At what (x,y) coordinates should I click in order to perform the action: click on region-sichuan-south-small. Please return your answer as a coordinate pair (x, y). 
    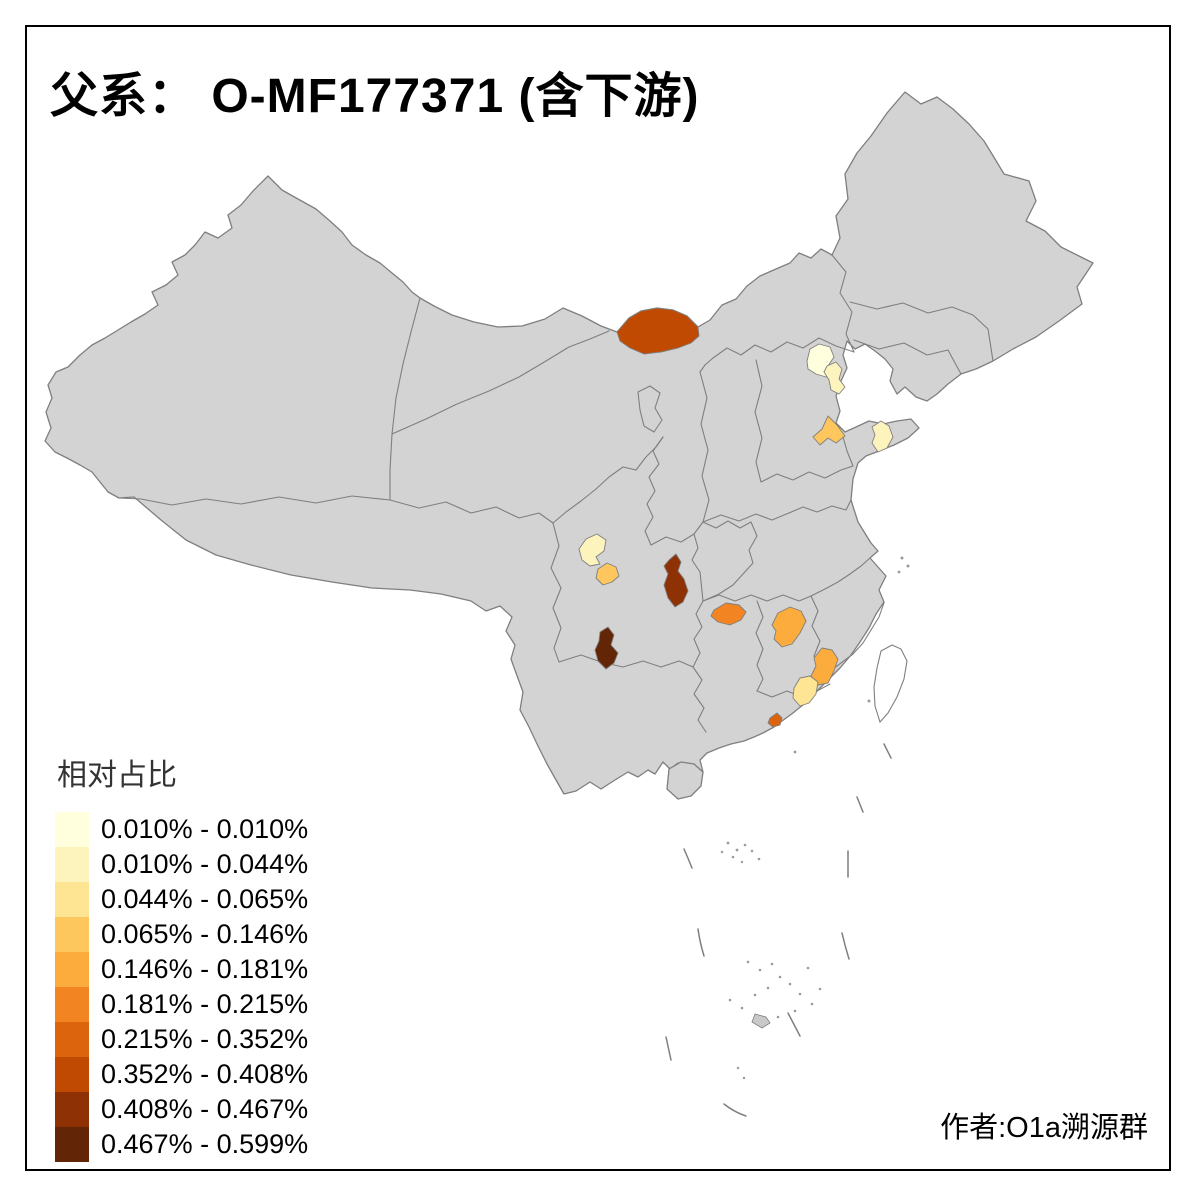
    Looking at the image, I should click on (607, 574).